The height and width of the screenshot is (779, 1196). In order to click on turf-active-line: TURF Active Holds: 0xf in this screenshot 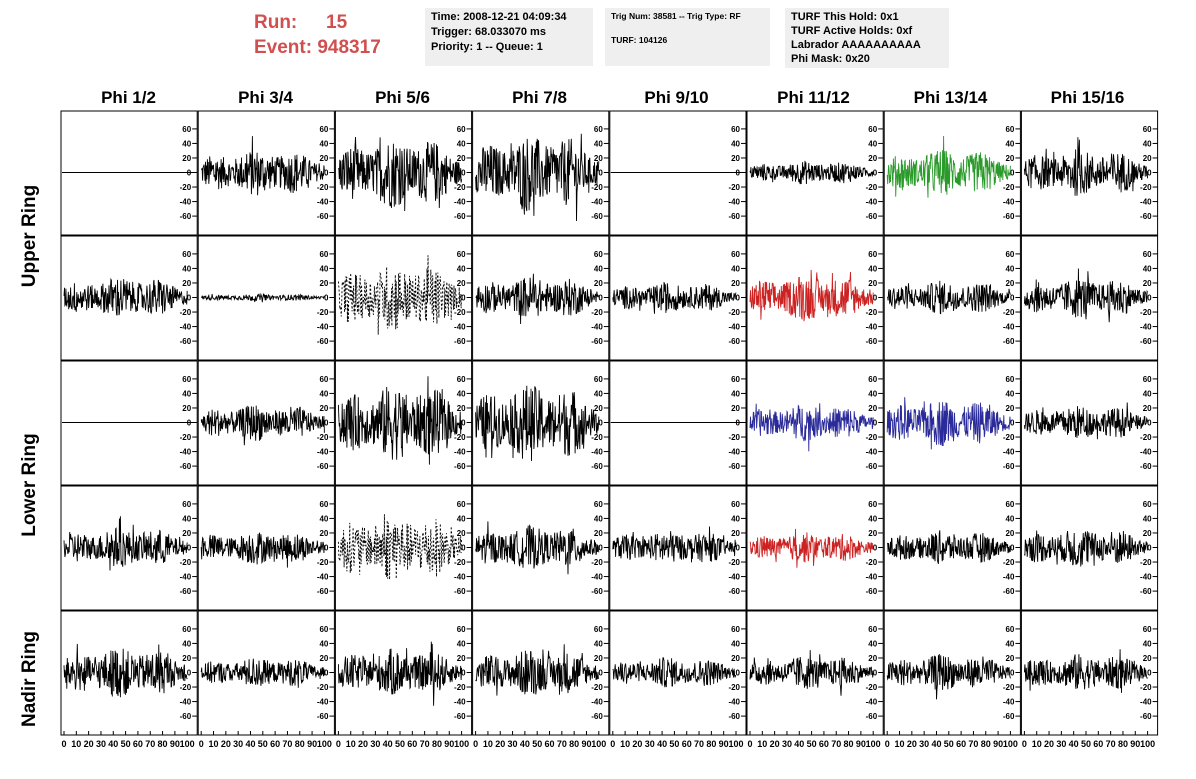, I will do `click(852, 31)`.